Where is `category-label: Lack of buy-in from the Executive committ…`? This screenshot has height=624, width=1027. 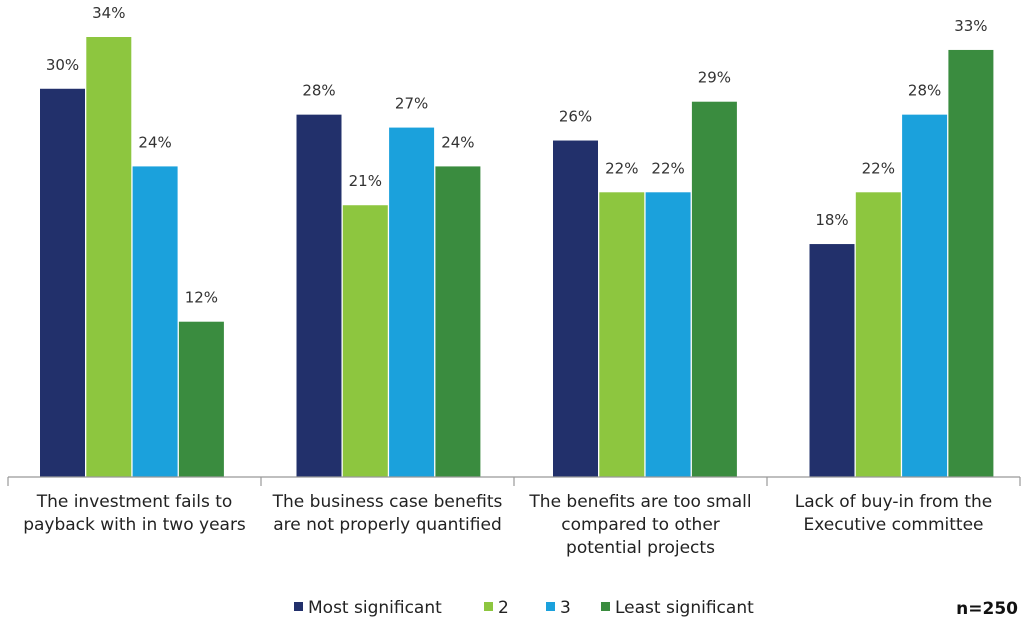 category-label: Lack of buy-in from the Executive committ… is located at coordinates (894, 513).